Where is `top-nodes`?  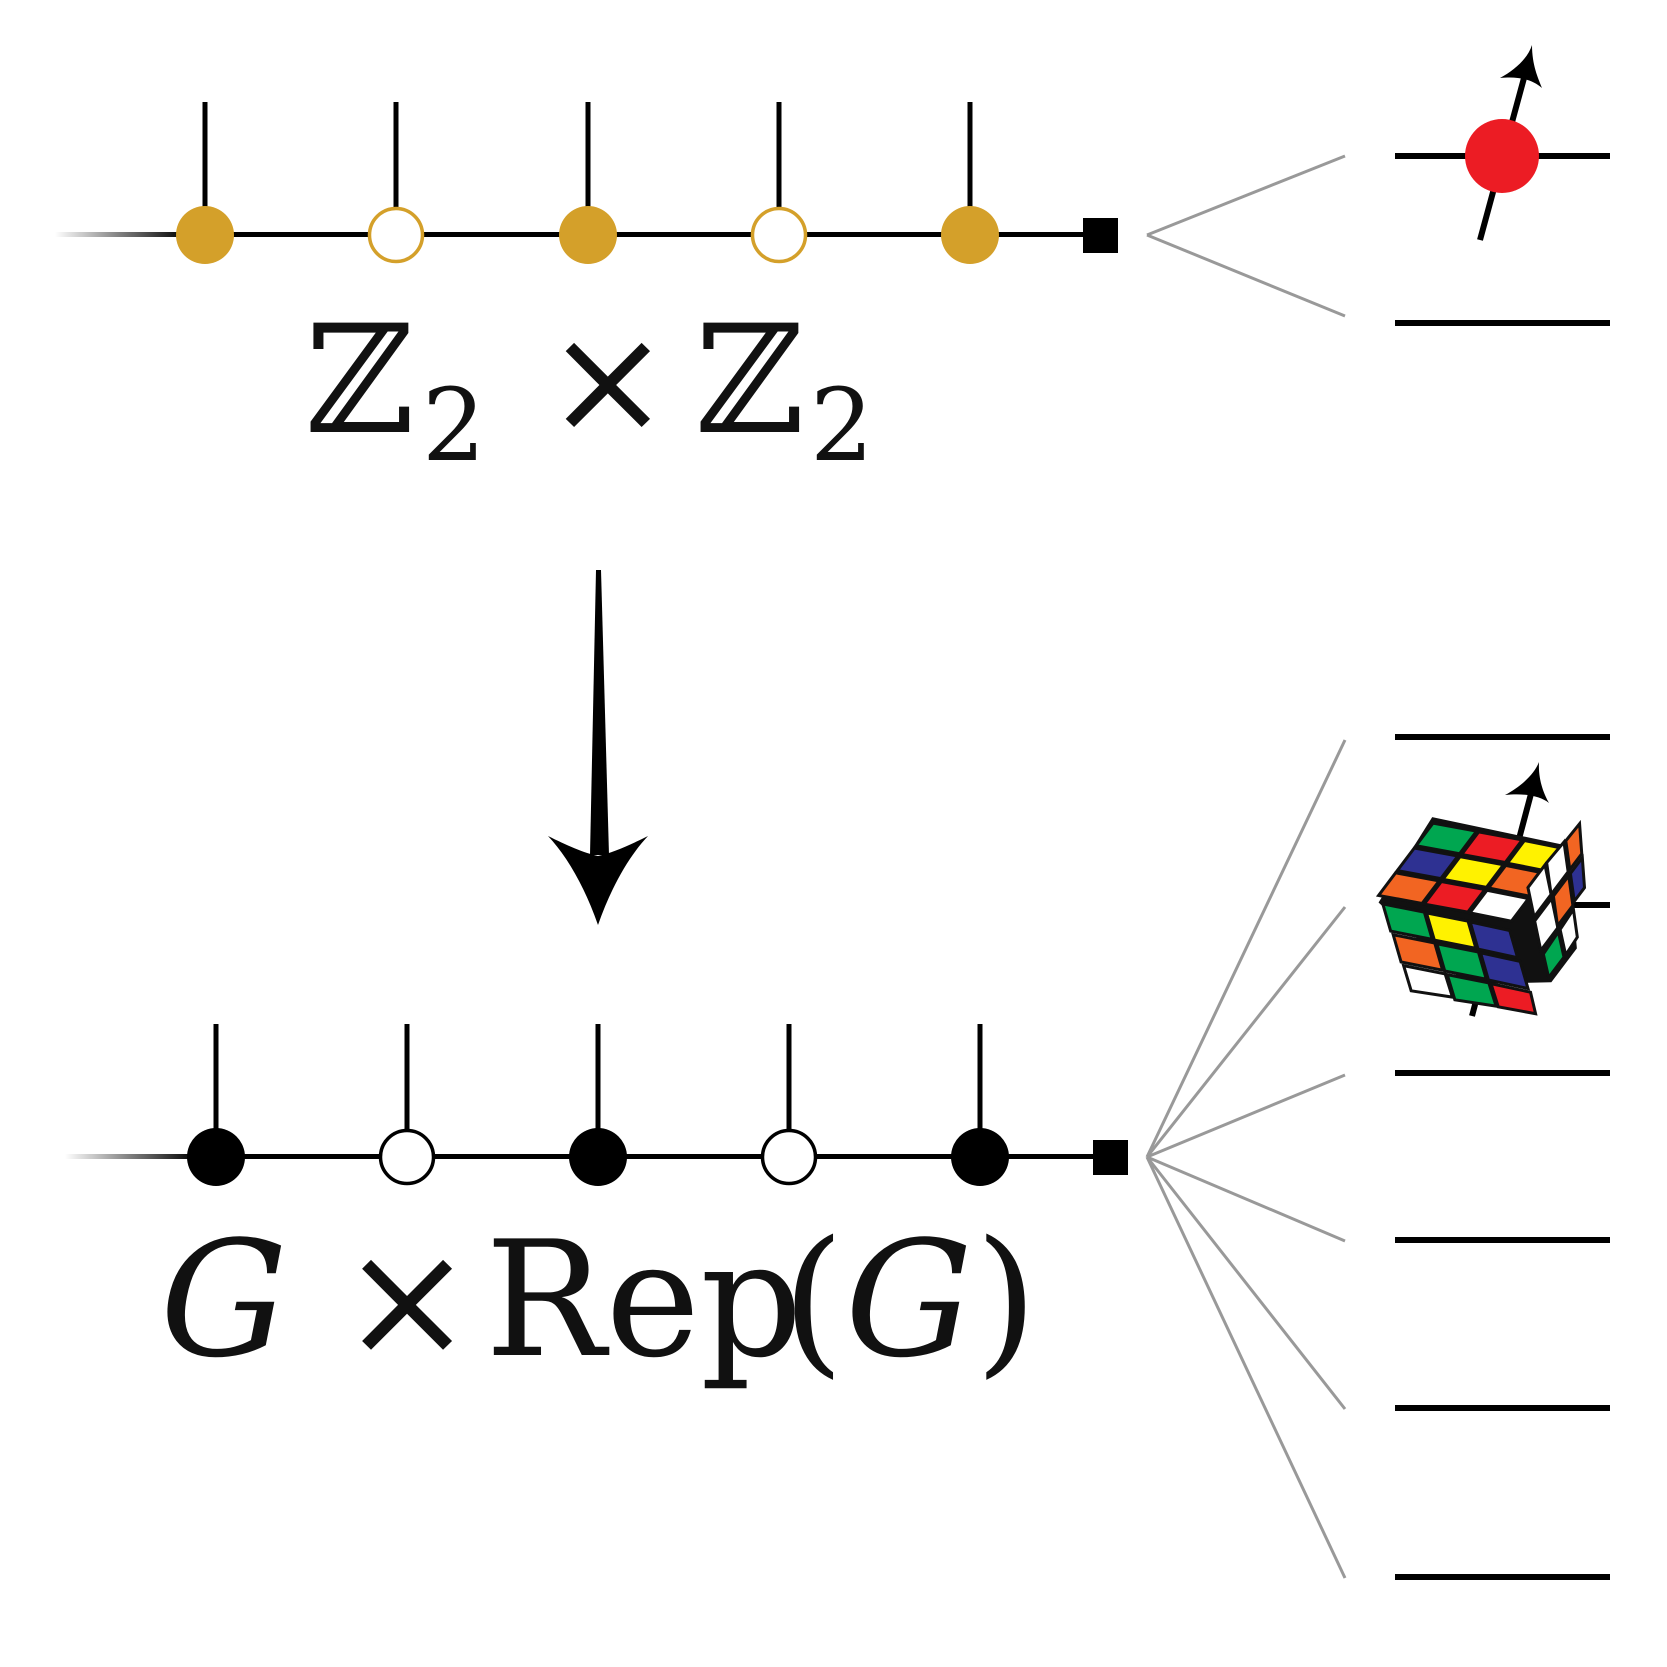 top-nodes is located at coordinates (587, 235).